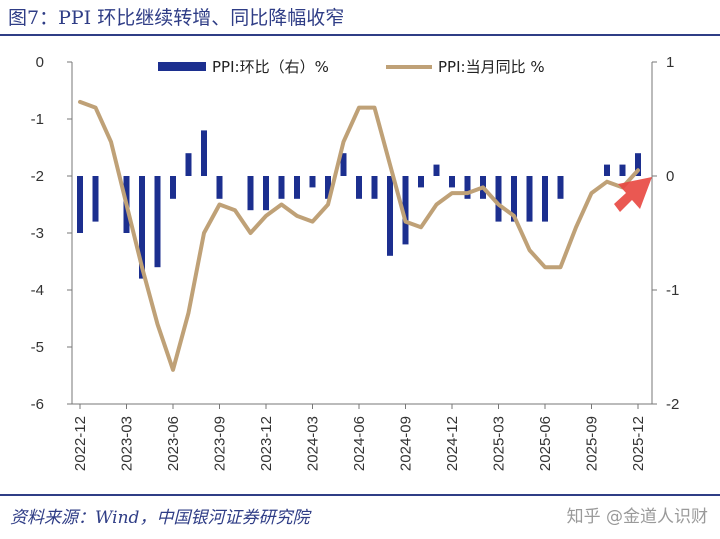 This screenshot has width=720, height=539. I want to click on arrow-icon, so click(633, 194).